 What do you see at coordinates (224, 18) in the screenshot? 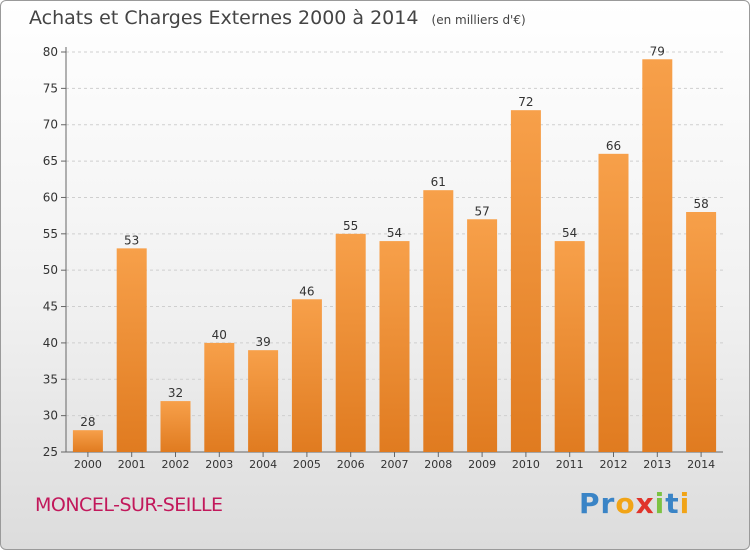
I see `chart-title: Achats et Charges Externes 2000 à 2014` at bounding box center [224, 18].